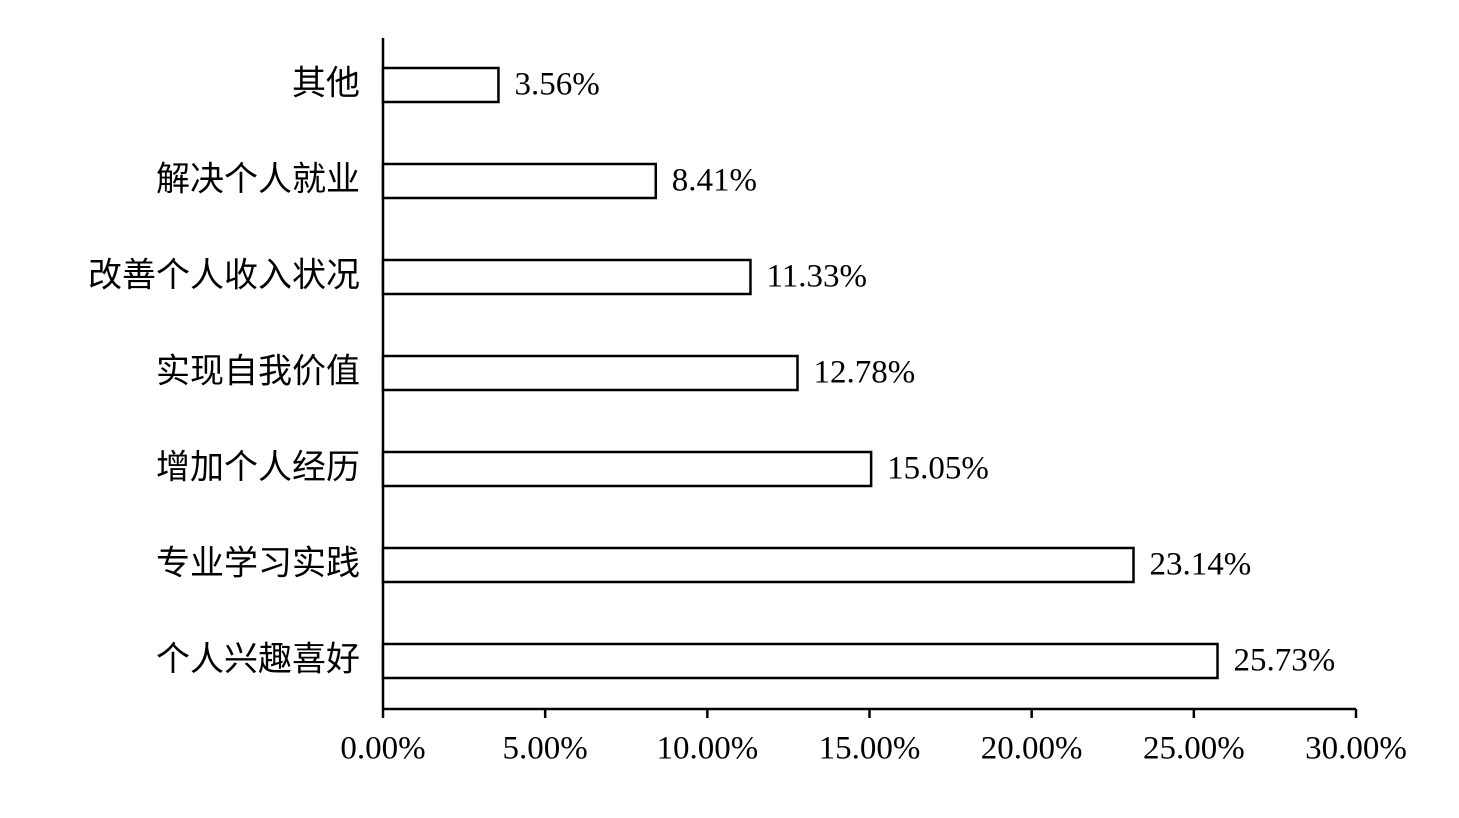 The image size is (1459, 818). I want to click on y-tick-label: 其他, so click(326, 84).